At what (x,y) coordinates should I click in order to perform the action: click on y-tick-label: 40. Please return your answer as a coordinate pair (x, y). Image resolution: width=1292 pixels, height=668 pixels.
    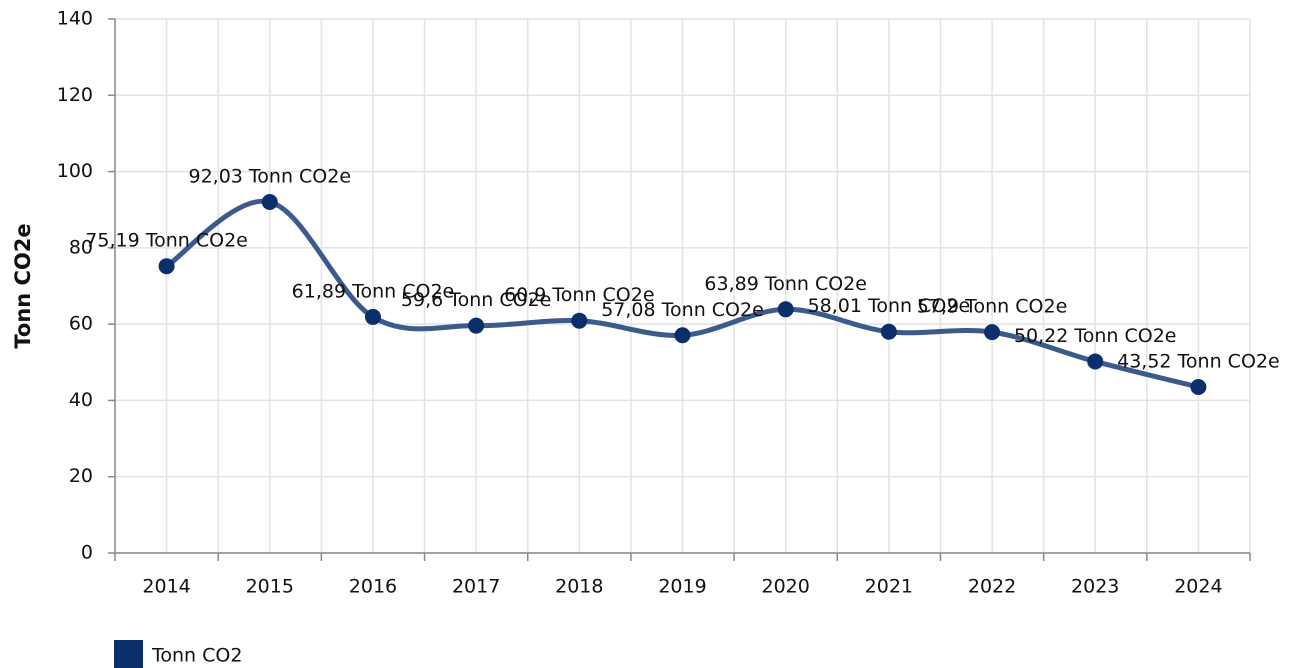
    Looking at the image, I should click on (81, 400).